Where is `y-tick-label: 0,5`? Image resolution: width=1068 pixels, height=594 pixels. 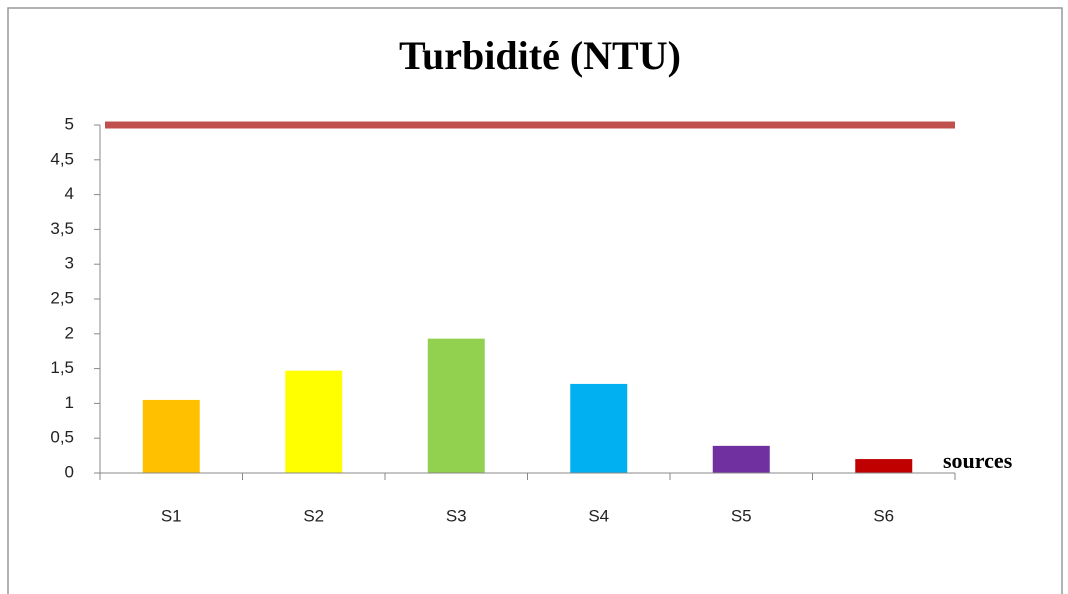 y-tick-label: 0,5 is located at coordinates (62, 437).